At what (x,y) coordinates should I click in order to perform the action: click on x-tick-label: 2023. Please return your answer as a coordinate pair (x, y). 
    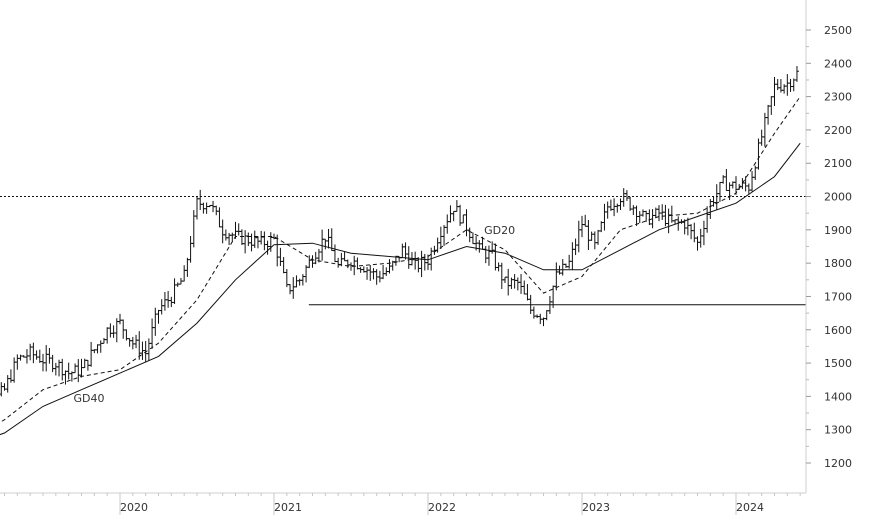
    Looking at the image, I should click on (596, 507).